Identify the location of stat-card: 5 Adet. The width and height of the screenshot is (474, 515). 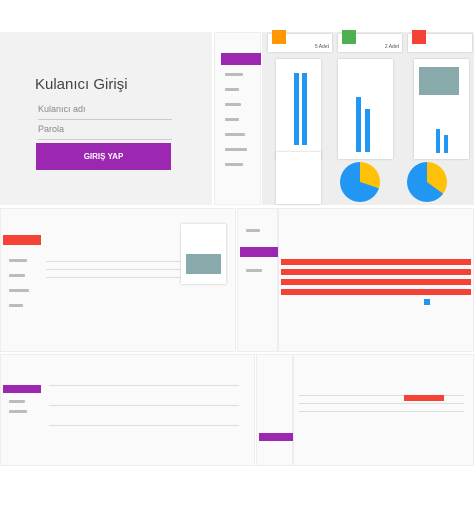
(300, 41).